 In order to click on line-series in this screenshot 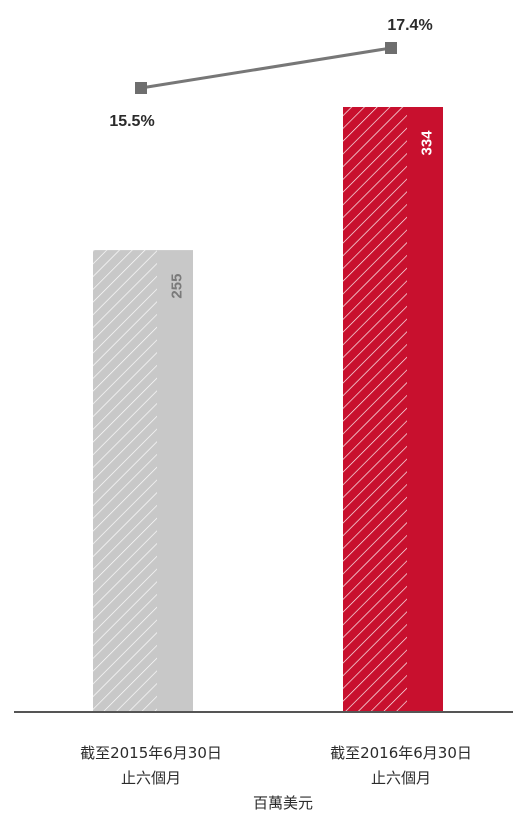, I will do `click(266, 68)`.